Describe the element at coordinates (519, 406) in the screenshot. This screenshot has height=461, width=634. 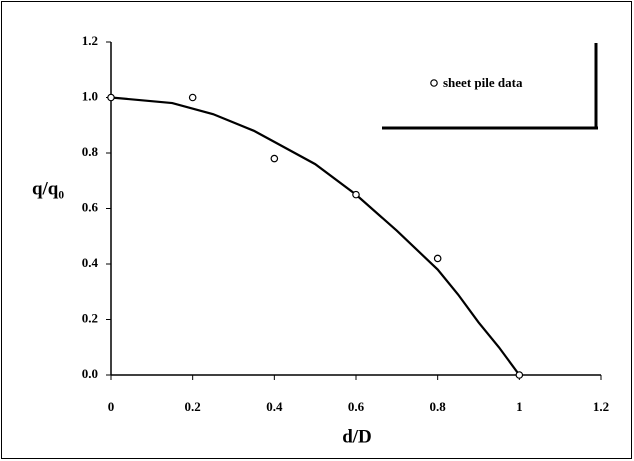
I see `x-tick-label: 1` at that location.